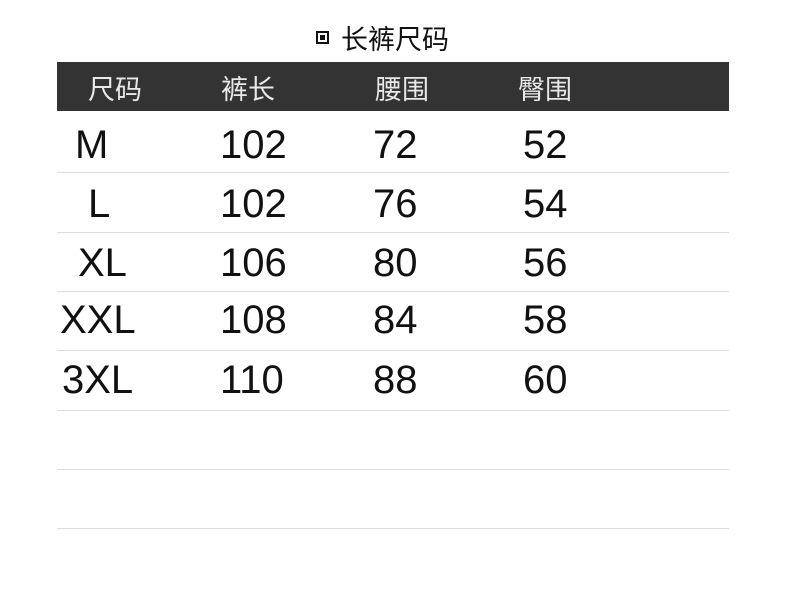 Image resolution: width=800 pixels, height=600 pixels. Describe the element at coordinates (98, 380) in the screenshot. I see `cell-size: 3XL` at that location.